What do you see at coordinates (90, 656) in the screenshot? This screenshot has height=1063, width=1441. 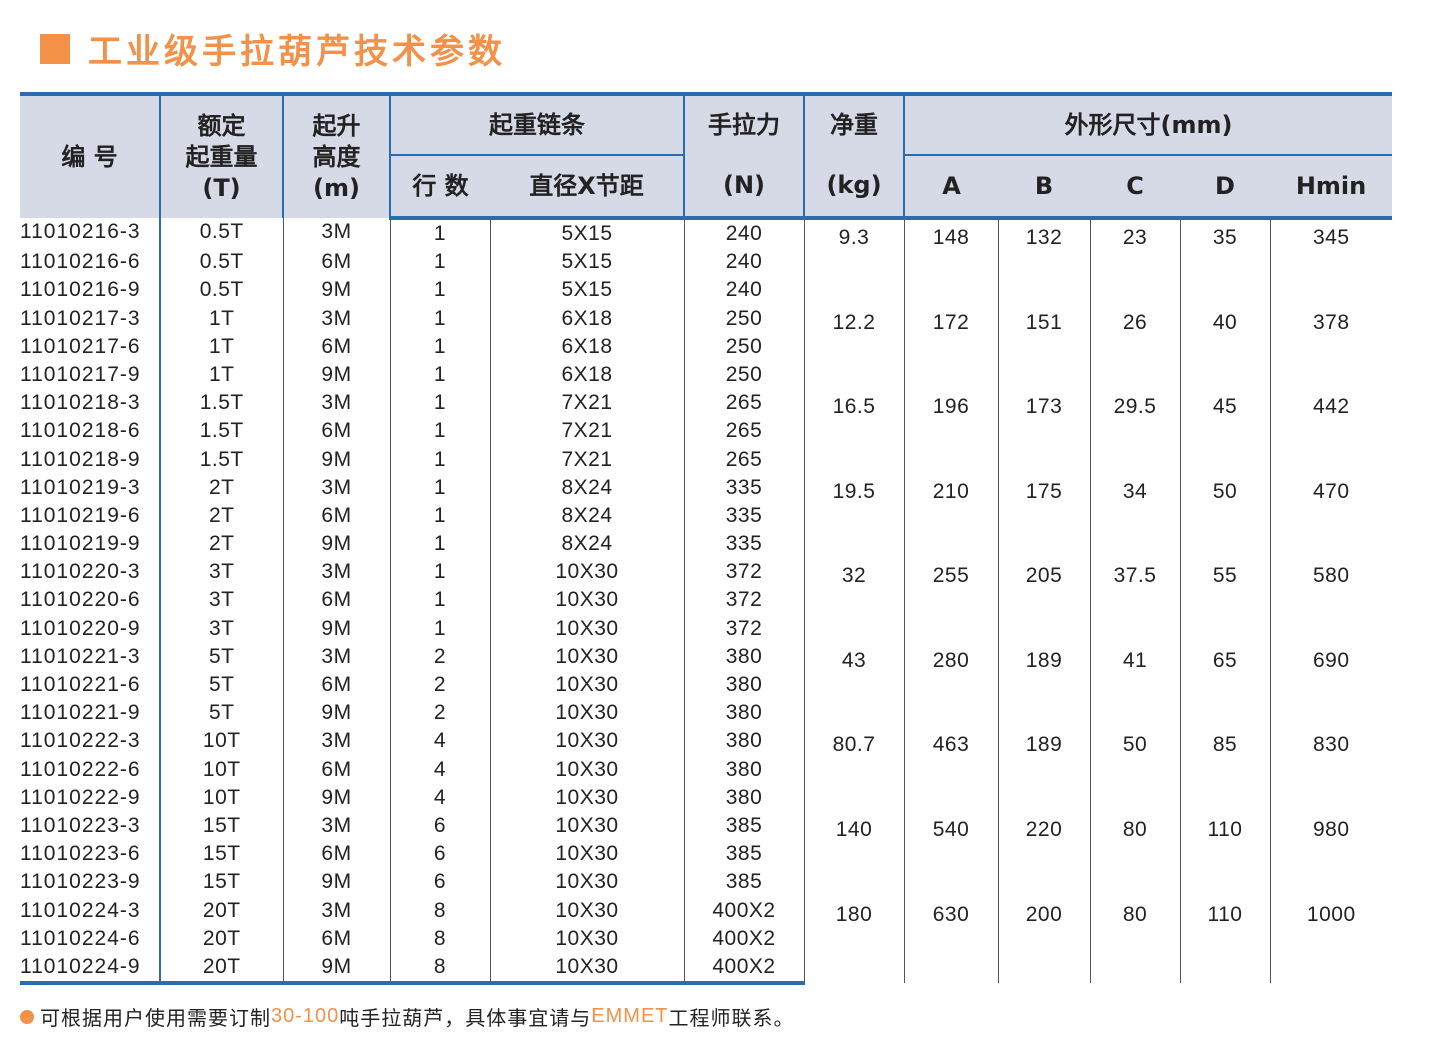 I see `cell-code: 11010221-3` at bounding box center [90, 656].